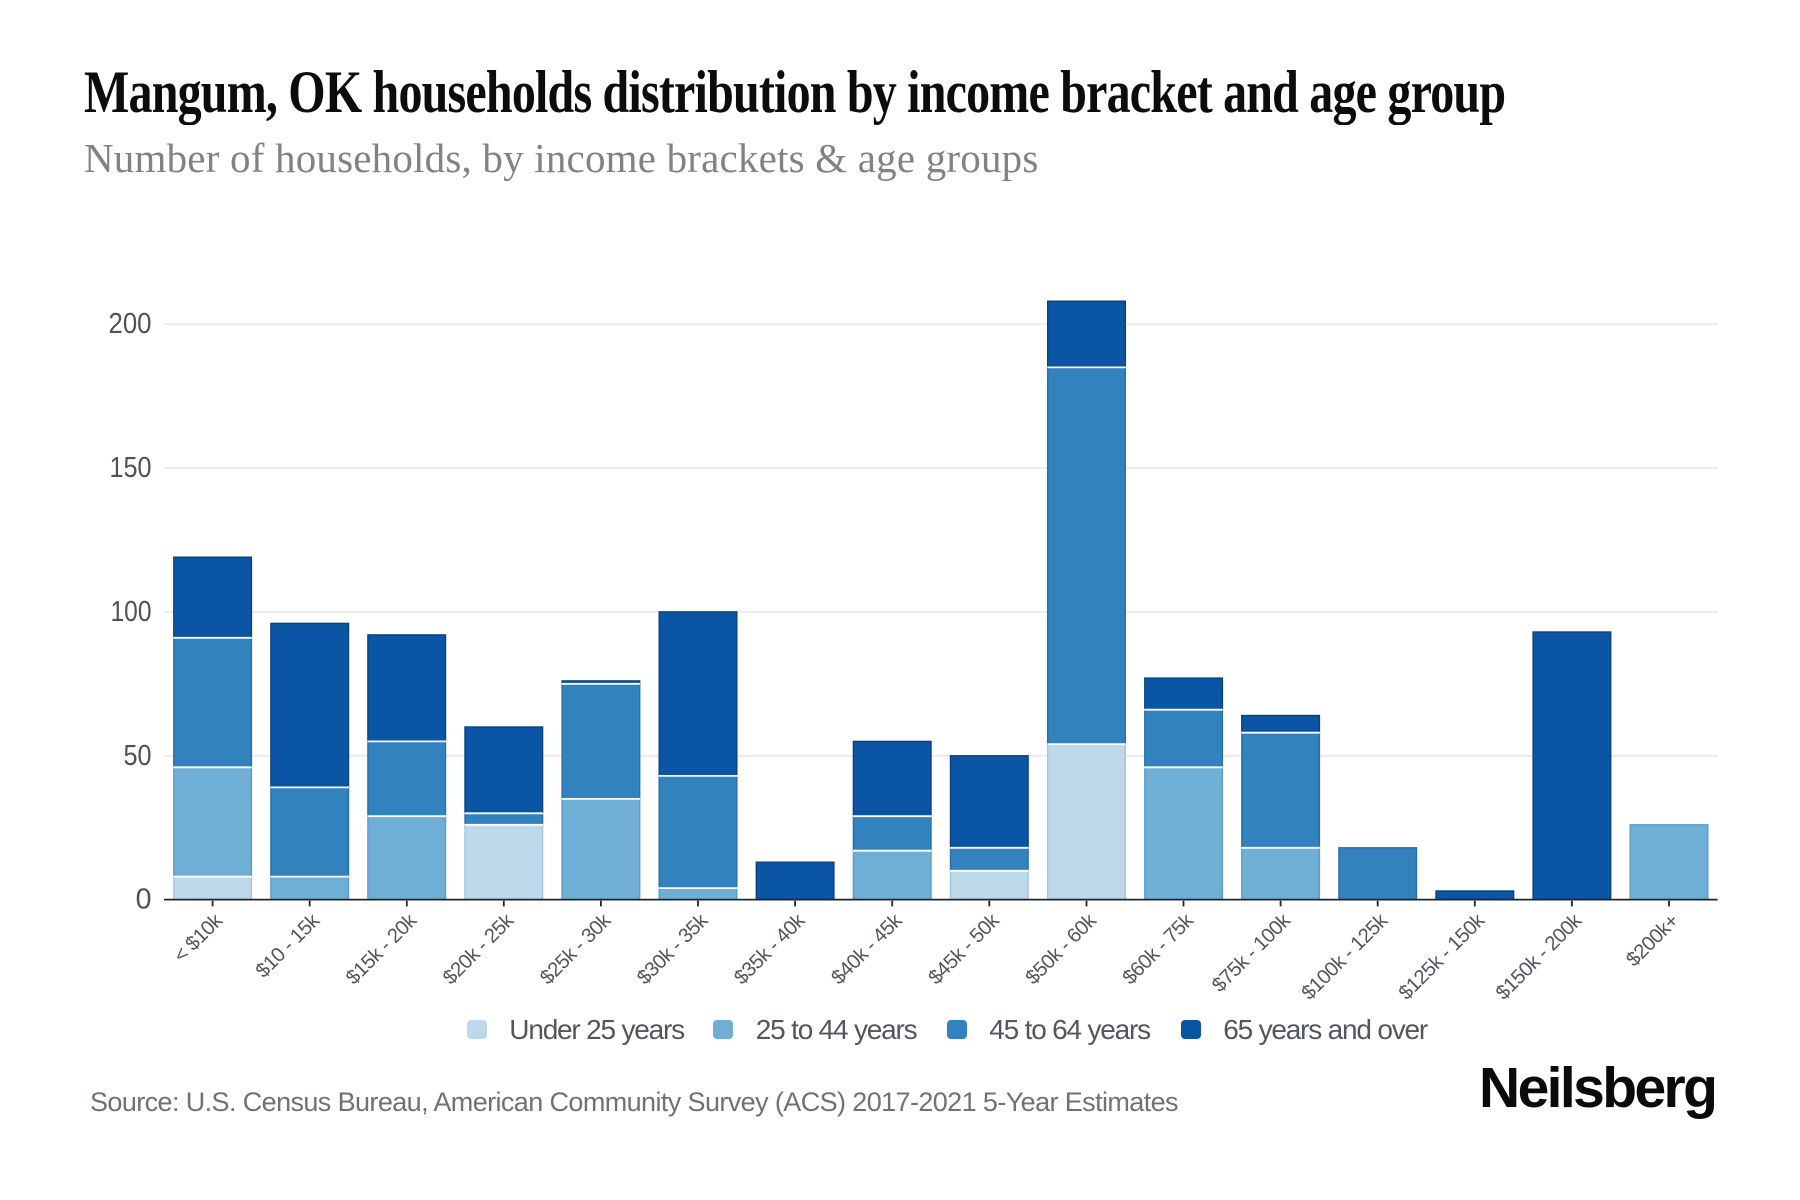 This screenshot has width=1800, height=1200. Describe the element at coordinates (1159, 949) in the screenshot. I see `svg-text: $60k - 75k` at that location.